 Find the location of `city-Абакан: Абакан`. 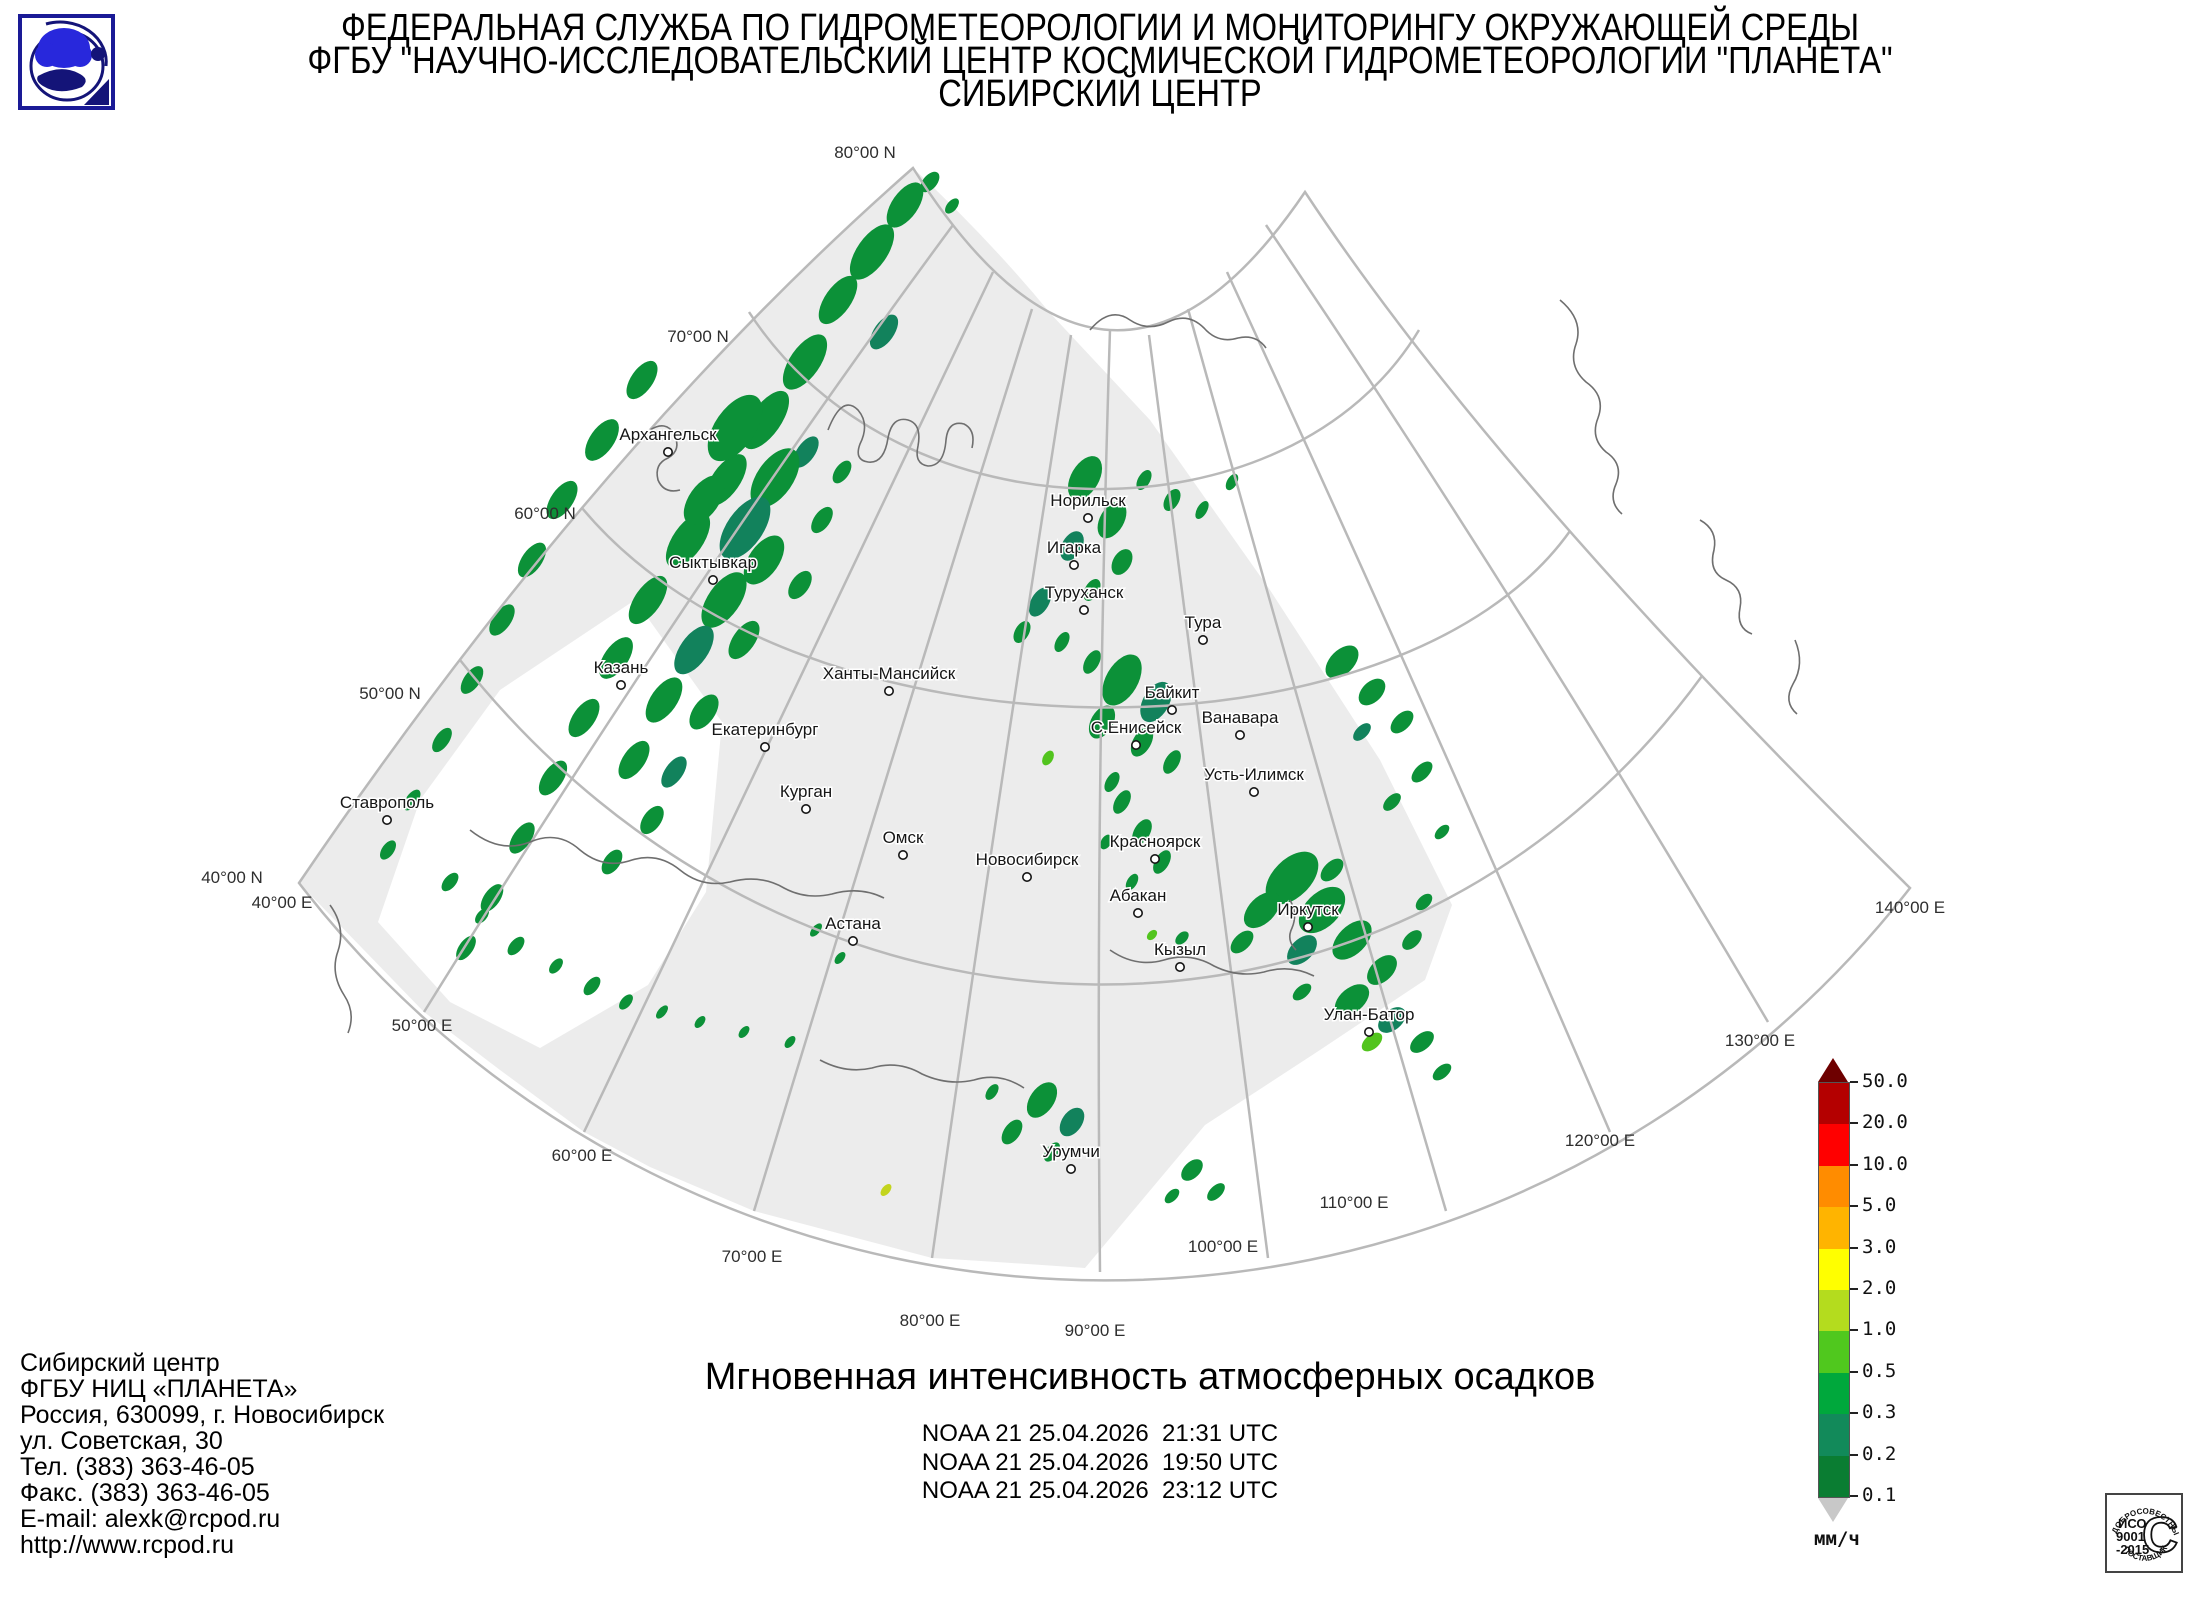

city-Абакан: Абакан is located at coordinates (1138, 901).